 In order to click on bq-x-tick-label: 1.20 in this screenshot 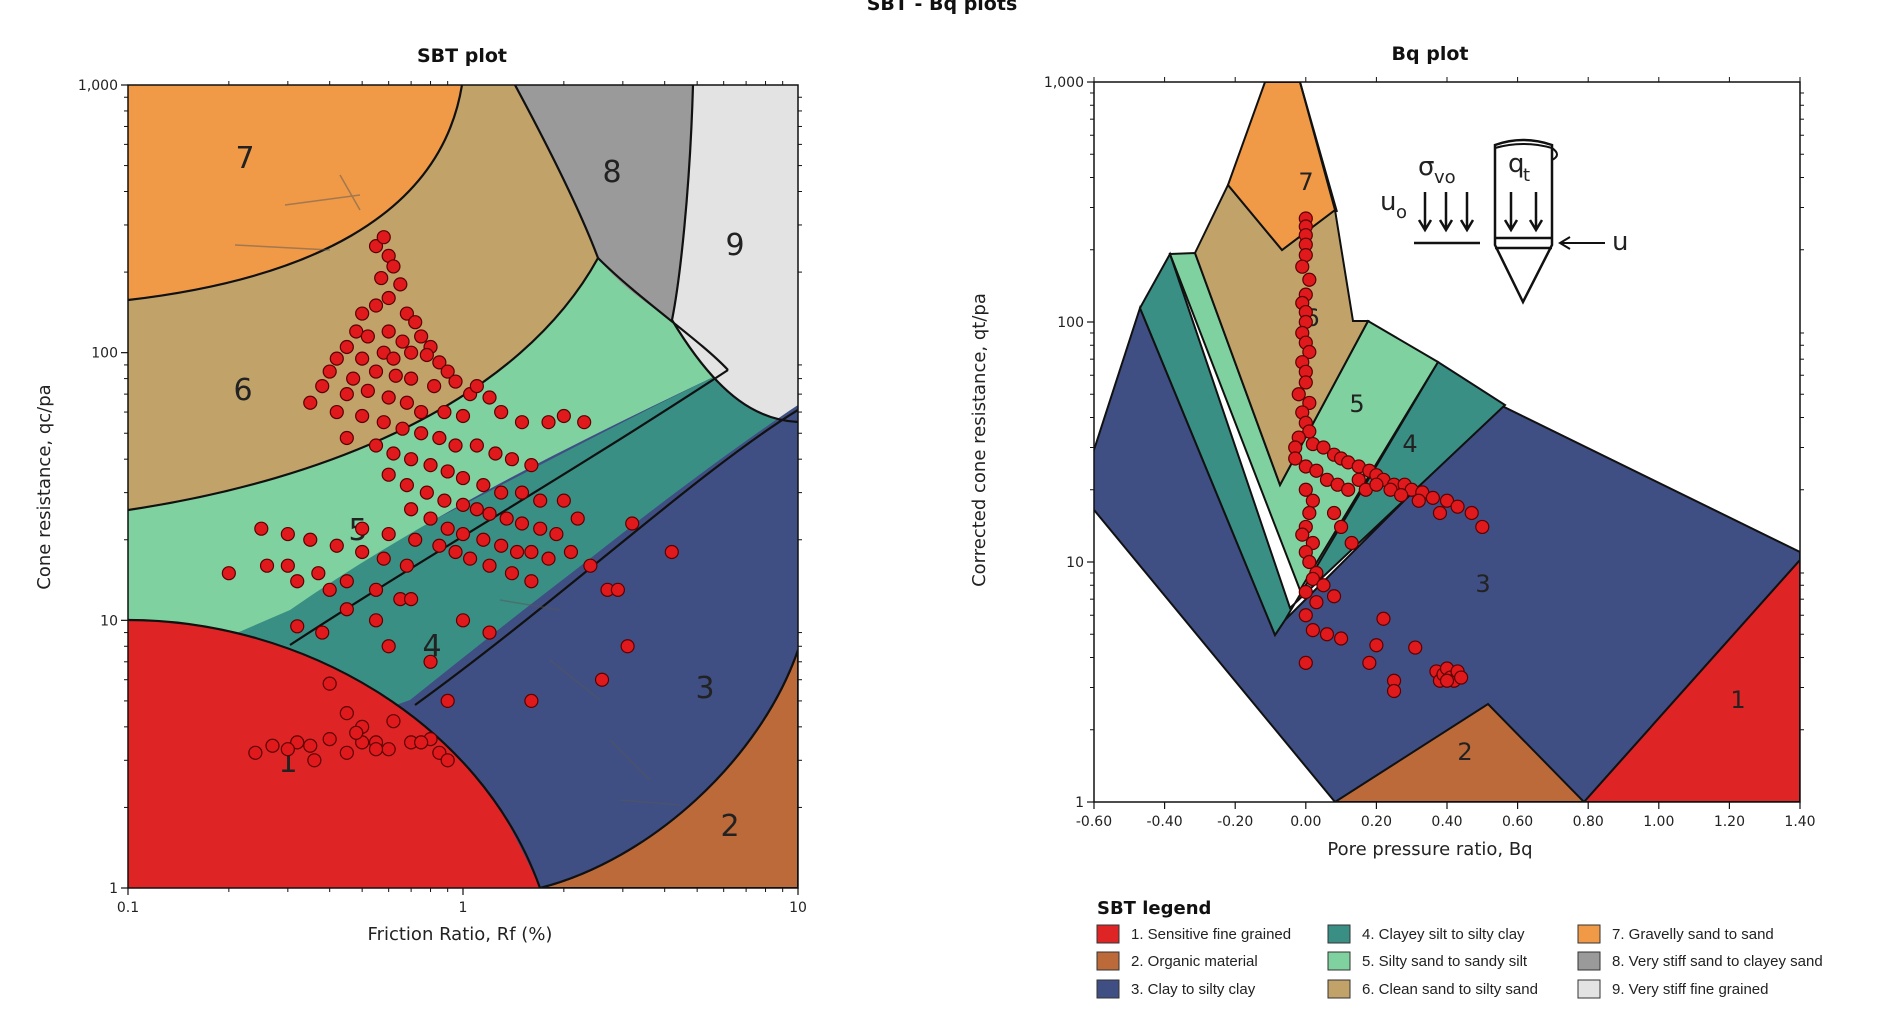, I will do `click(1729, 822)`.